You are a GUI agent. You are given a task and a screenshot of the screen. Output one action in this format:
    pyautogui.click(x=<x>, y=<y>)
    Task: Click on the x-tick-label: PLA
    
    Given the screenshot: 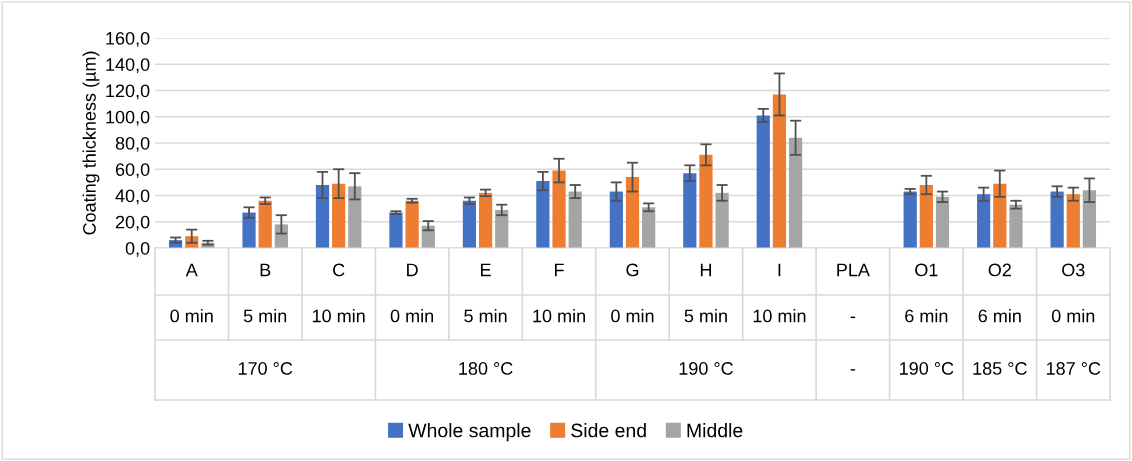 What is the action you would take?
    pyautogui.click(x=853, y=270)
    